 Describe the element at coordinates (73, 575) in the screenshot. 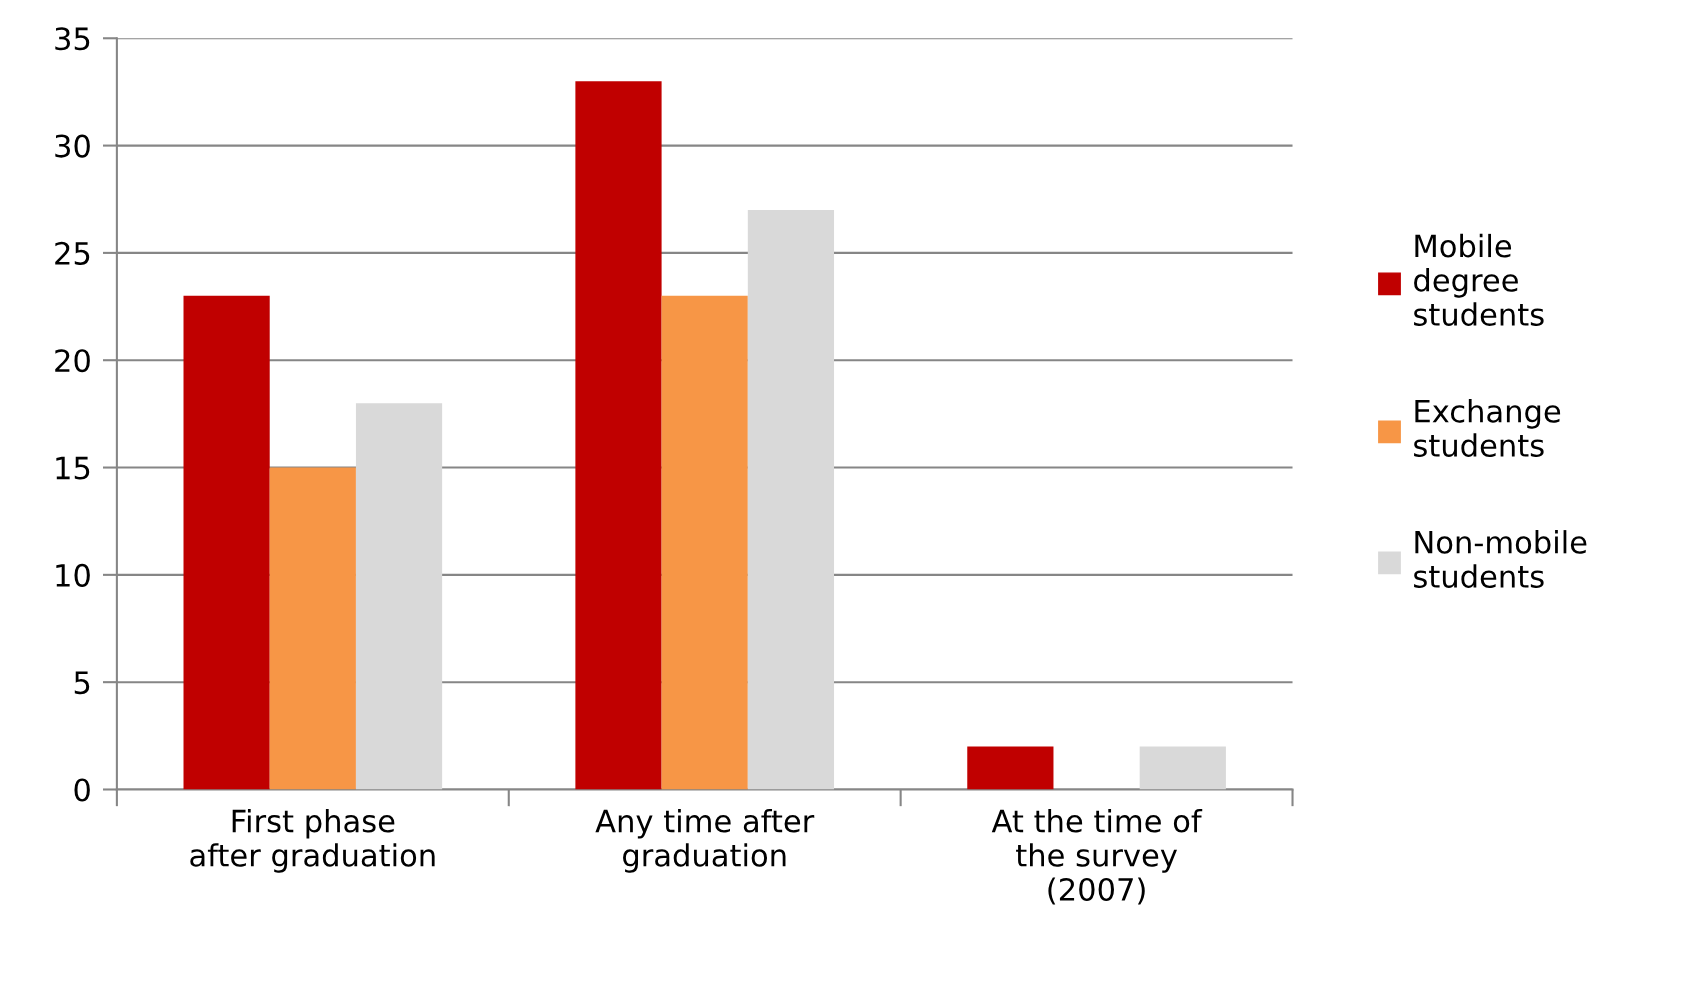

I see `y-tick-label: 10` at that location.